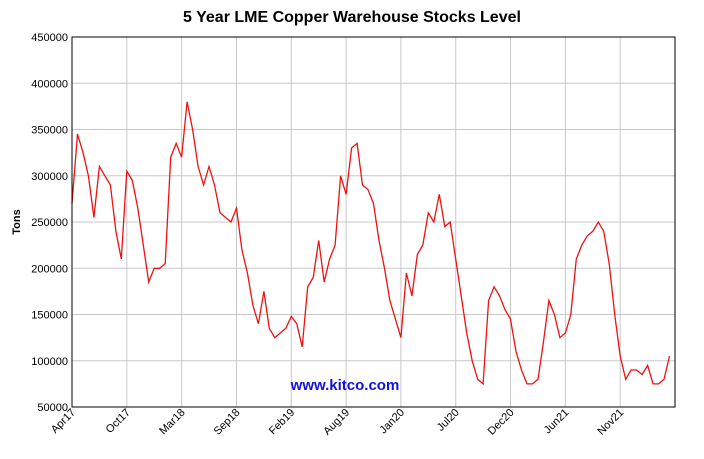  Describe the element at coordinates (392, 422) in the screenshot. I see `x-tick-label: Jan20` at that location.